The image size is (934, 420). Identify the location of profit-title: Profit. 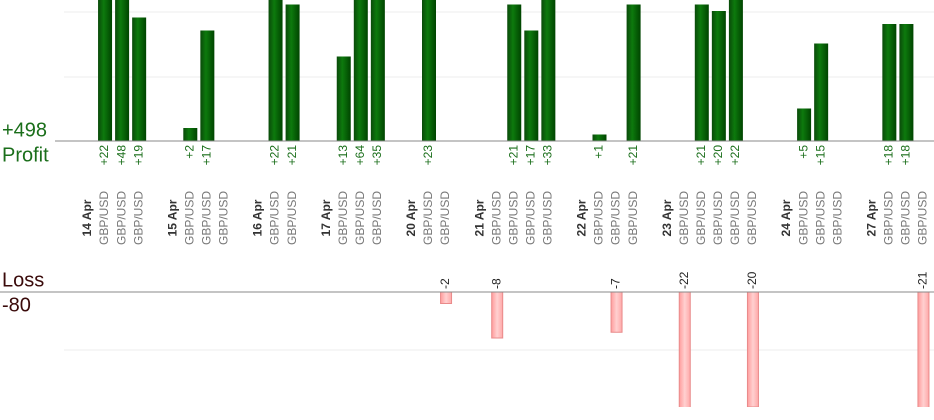
(25, 155).